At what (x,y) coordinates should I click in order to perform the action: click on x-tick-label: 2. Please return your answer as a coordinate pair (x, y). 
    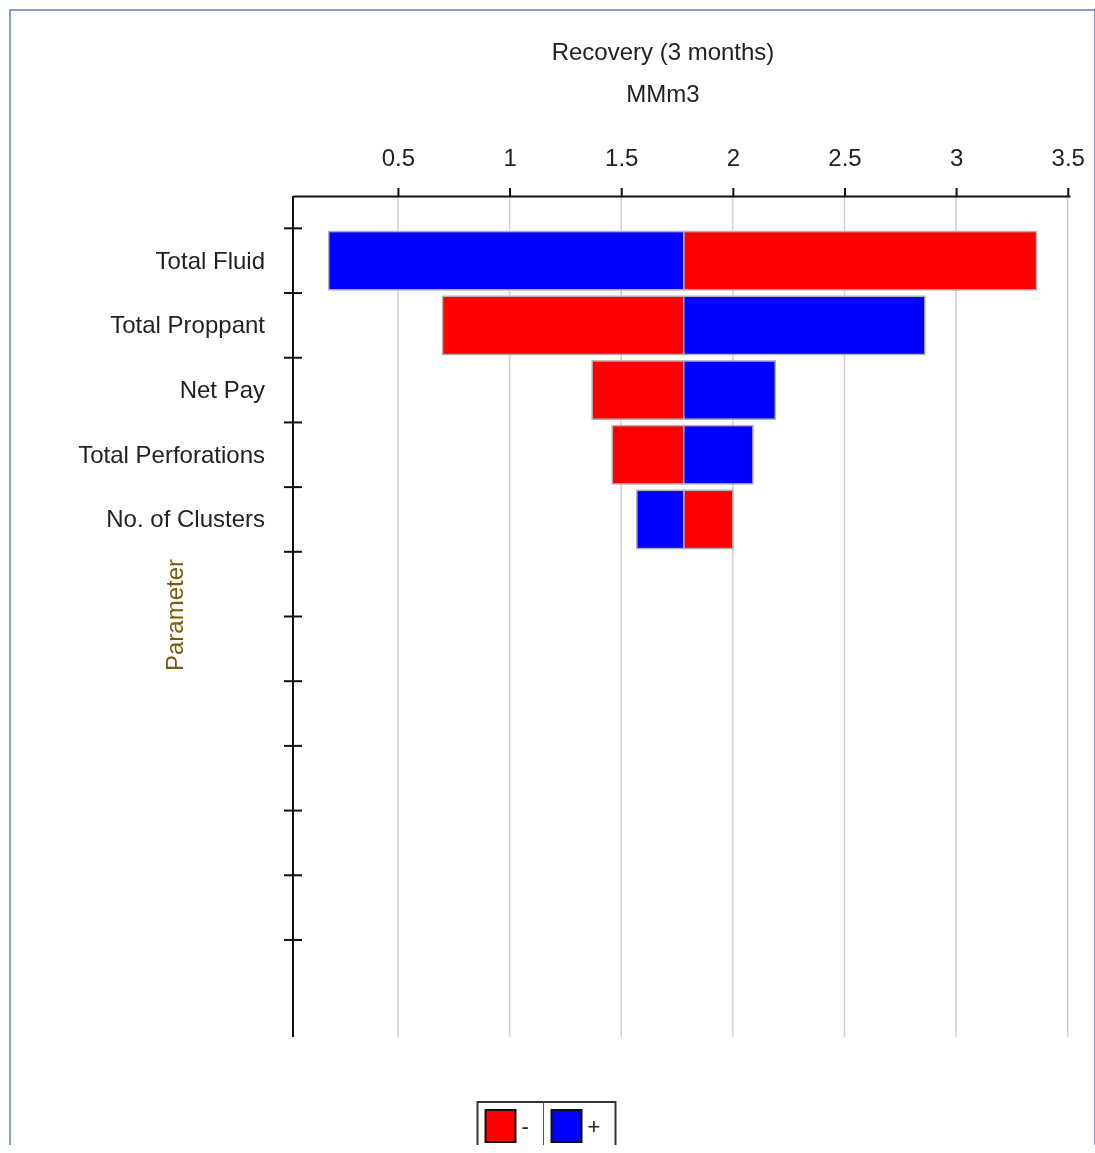
    Looking at the image, I should click on (733, 157).